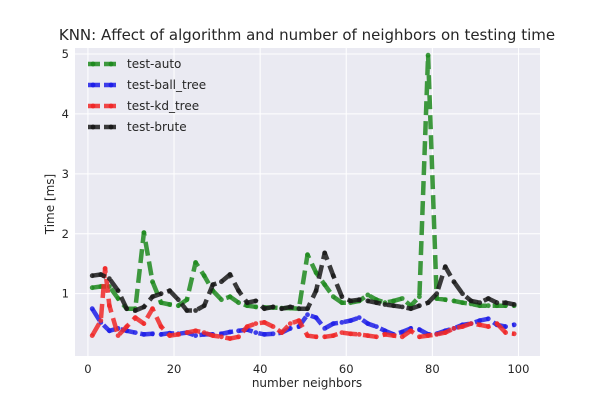  What do you see at coordinates (154, 64) in the screenshot?
I see `legend-label: test-auto` at bounding box center [154, 64].